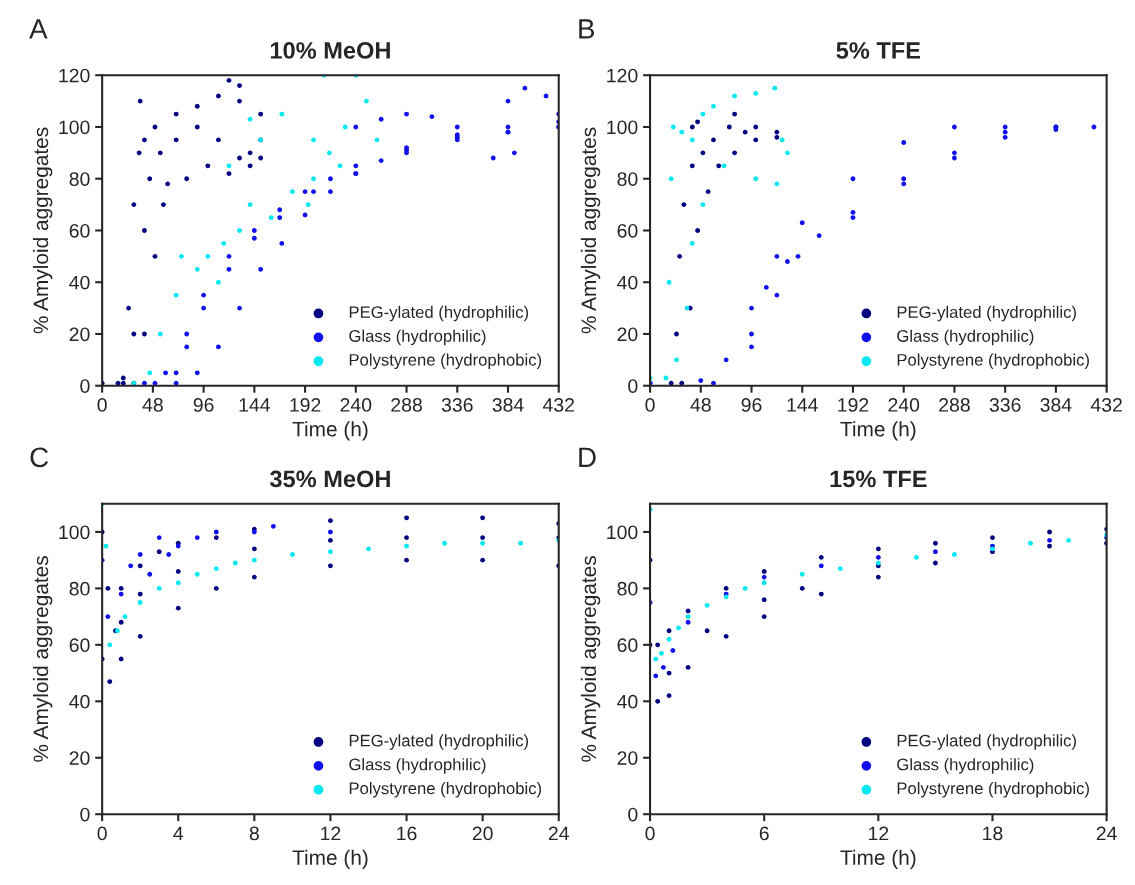  What do you see at coordinates (764, 833) in the screenshot?
I see `x-tick-label: 6` at bounding box center [764, 833].